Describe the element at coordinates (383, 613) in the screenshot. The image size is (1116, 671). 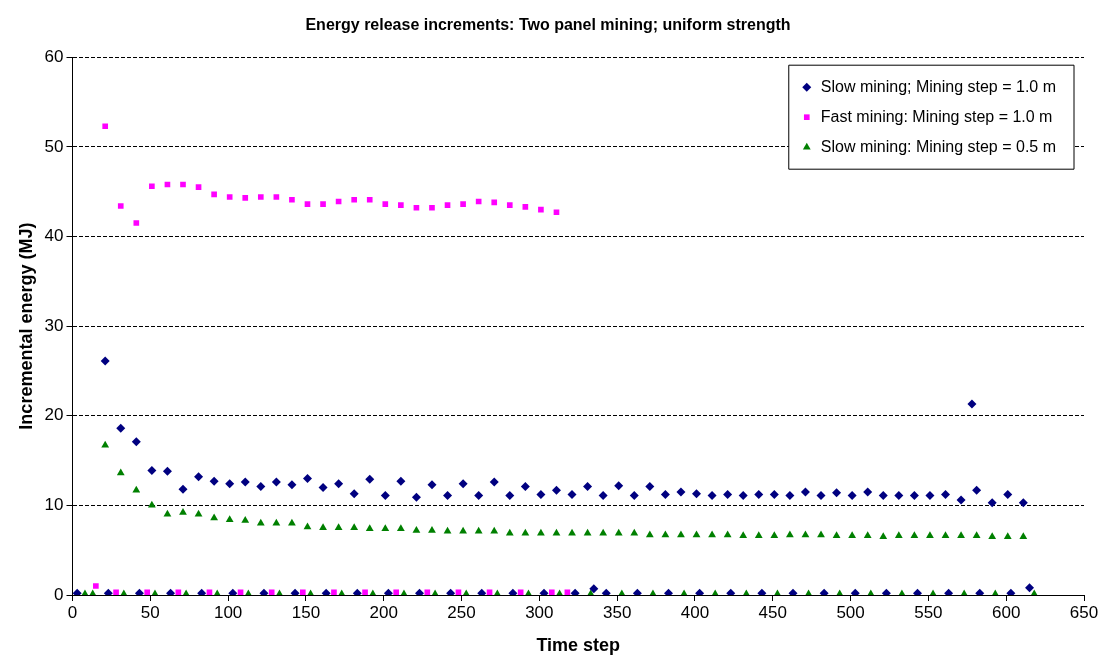
I see `x-tick-label: 200` at that location.